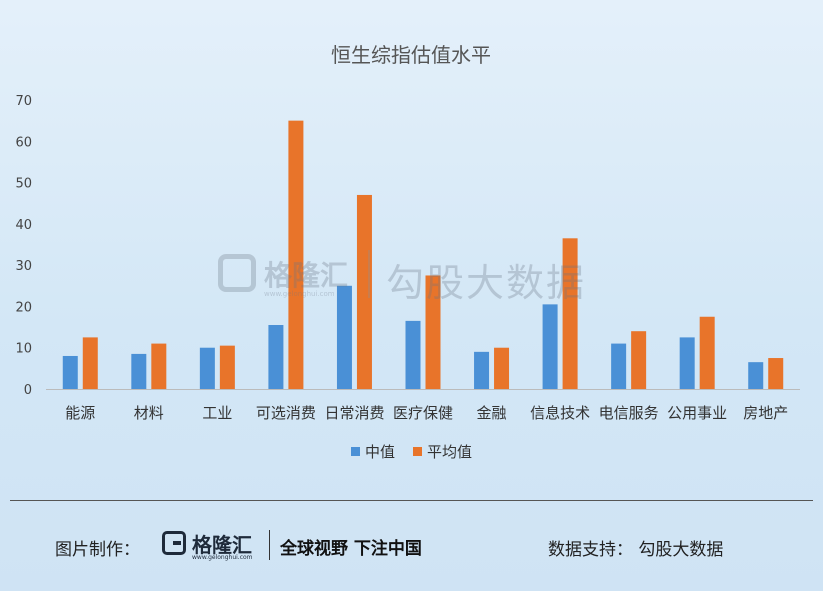 This screenshot has height=591, width=823. What do you see at coordinates (174, 543) in the screenshot?
I see `brand-logo-icon` at bounding box center [174, 543].